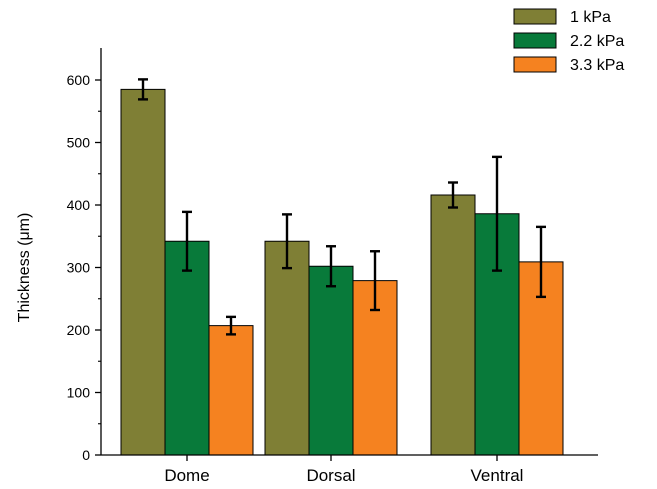 Image resolution: width=657 pixels, height=489 pixels. Describe the element at coordinates (79, 268) in the screenshot. I see `y-tick-label: 300` at that location.